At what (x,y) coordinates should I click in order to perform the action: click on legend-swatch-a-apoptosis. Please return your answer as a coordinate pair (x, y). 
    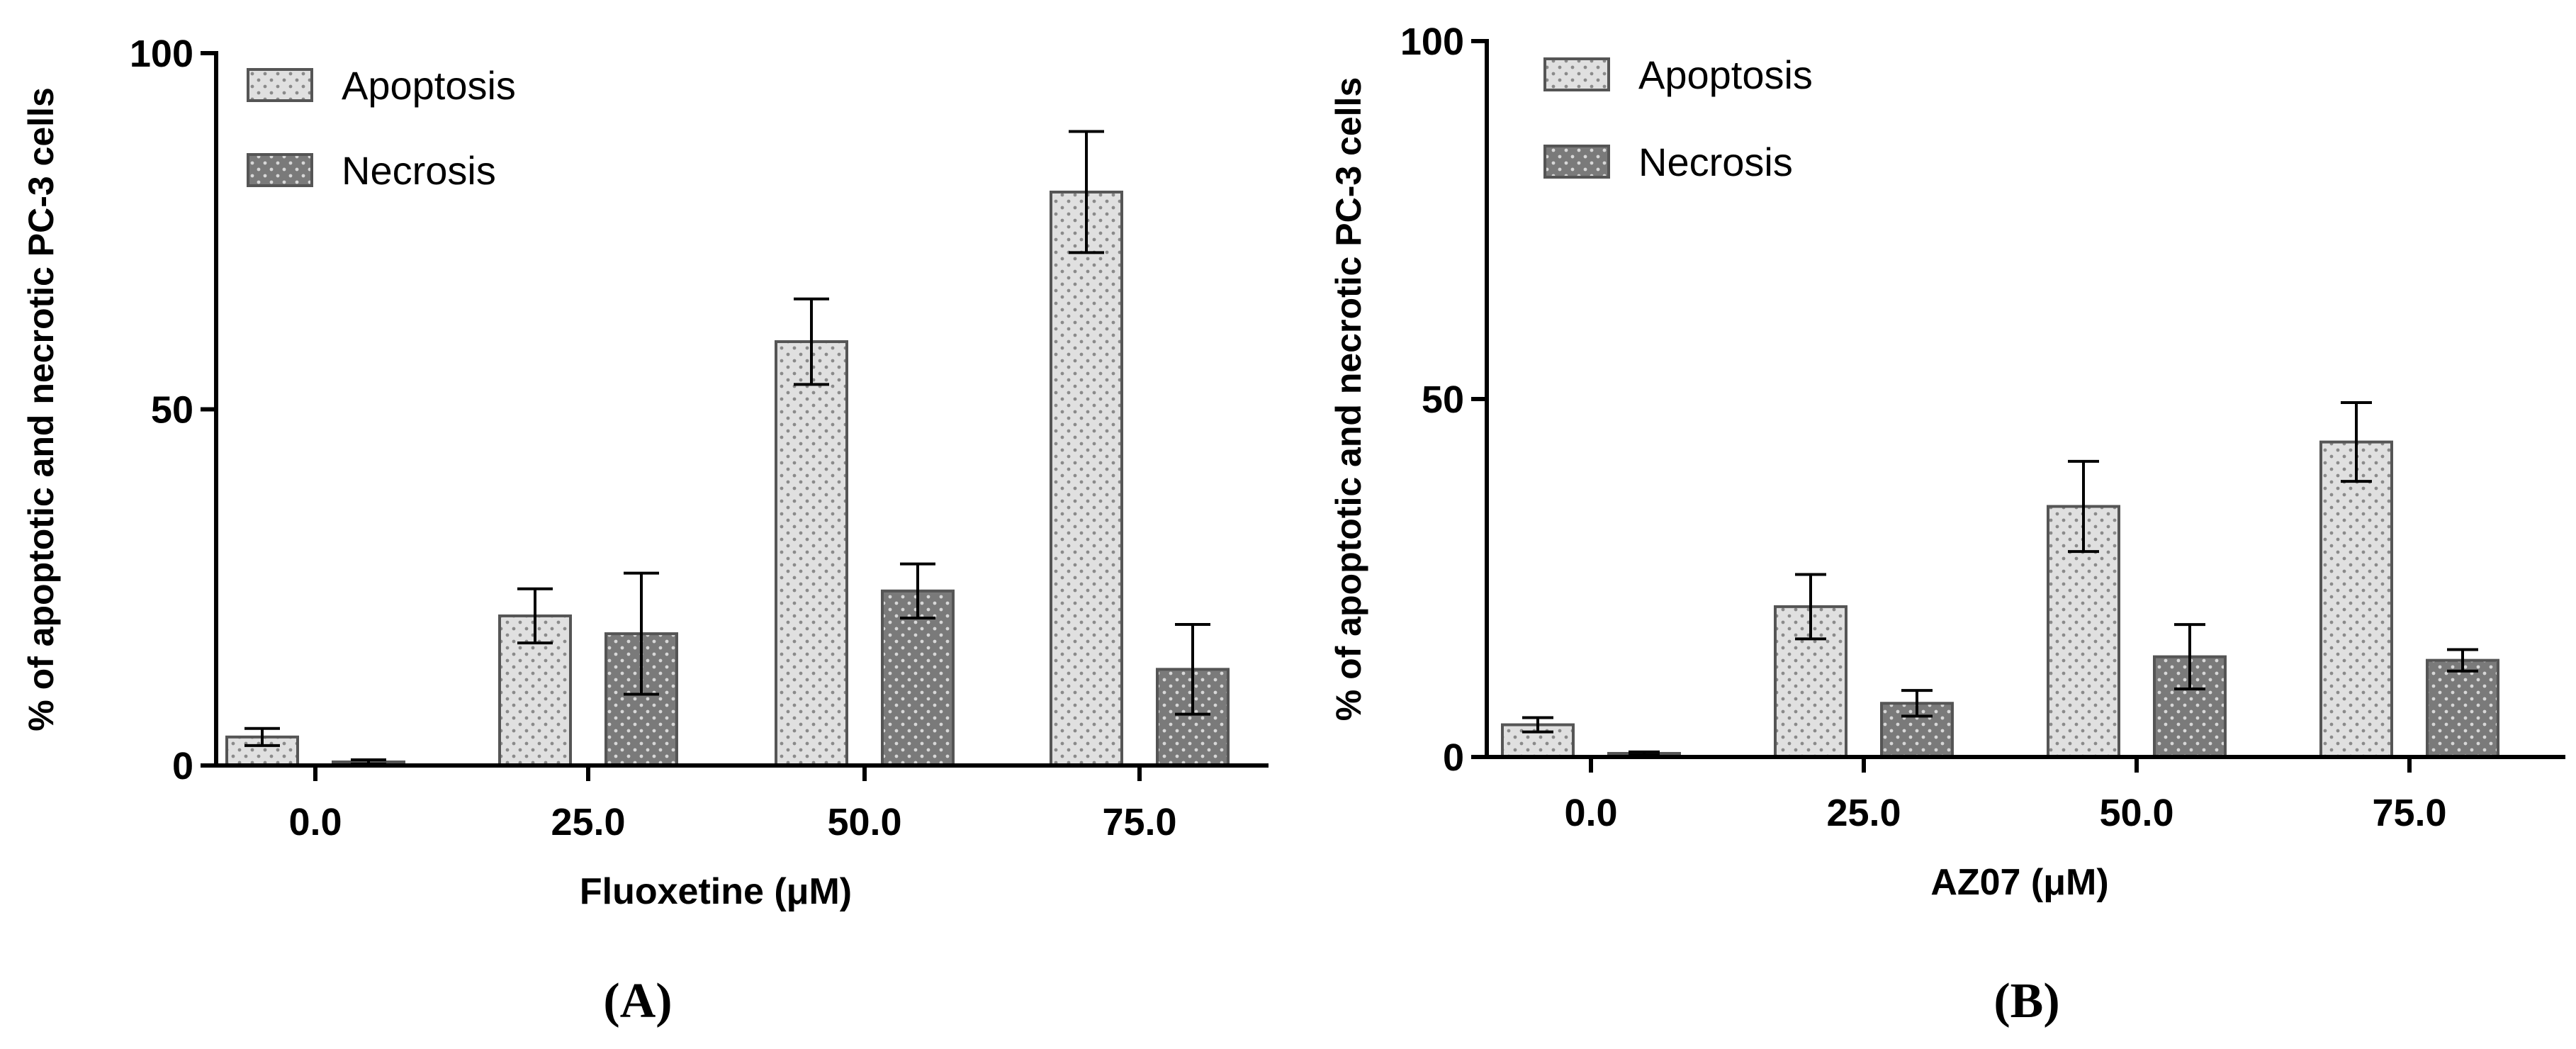
    Looking at the image, I should click on (280, 85).